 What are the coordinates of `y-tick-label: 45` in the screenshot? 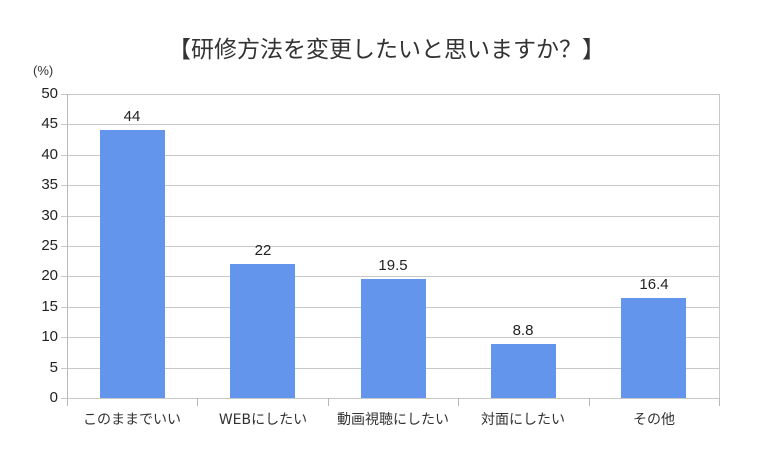 It's located at (49, 123).